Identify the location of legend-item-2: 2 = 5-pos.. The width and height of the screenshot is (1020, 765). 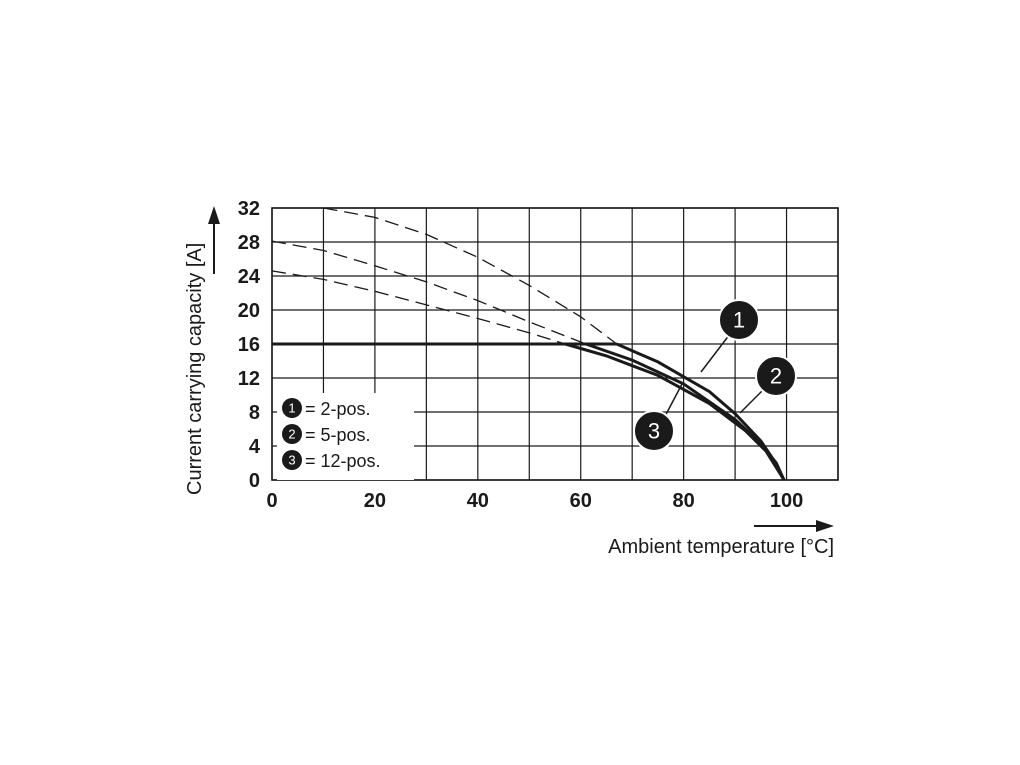
(326, 434).